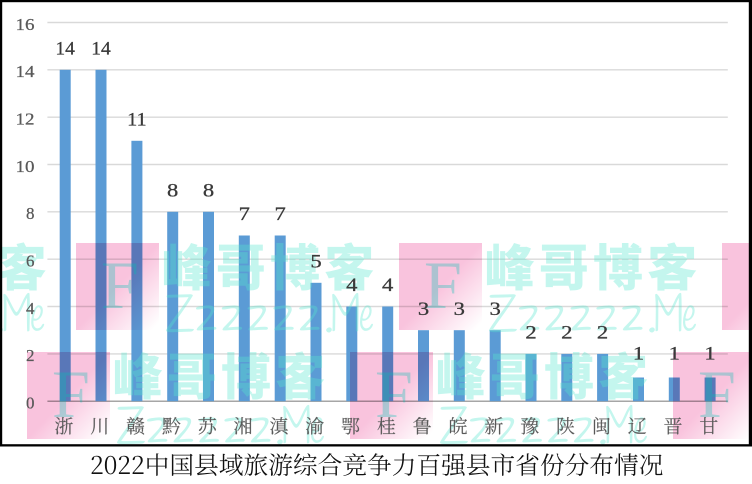 Image resolution: width=752 pixels, height=484 pixels. I want to click on svg-text: 16, so click(25, 24).